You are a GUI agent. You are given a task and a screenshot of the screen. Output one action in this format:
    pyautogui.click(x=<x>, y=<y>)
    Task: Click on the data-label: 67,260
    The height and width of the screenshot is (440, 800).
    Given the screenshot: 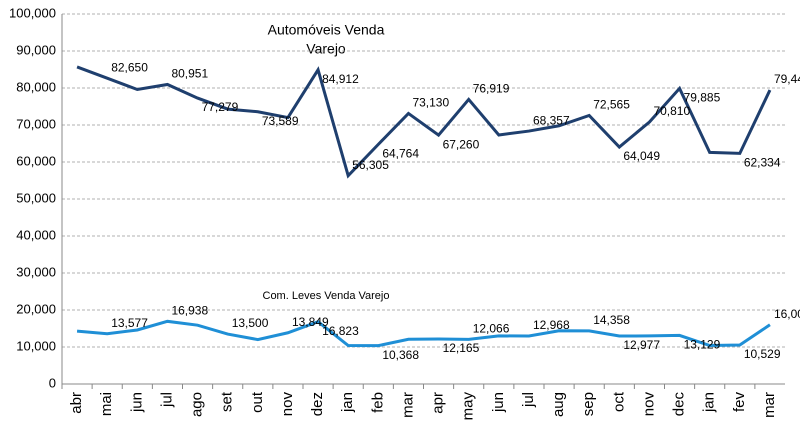 What is the action you would take?
    pyautogui.click(x=461, y=144)
    